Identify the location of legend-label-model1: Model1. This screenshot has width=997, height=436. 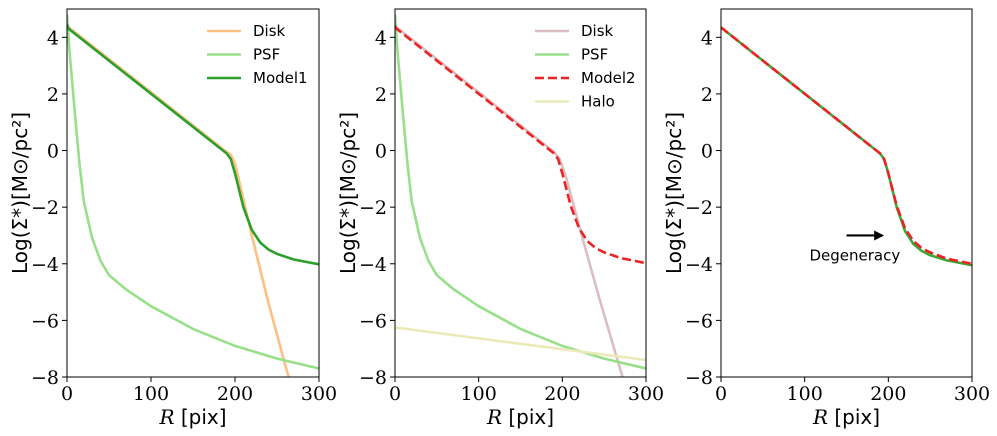
(280, 78).